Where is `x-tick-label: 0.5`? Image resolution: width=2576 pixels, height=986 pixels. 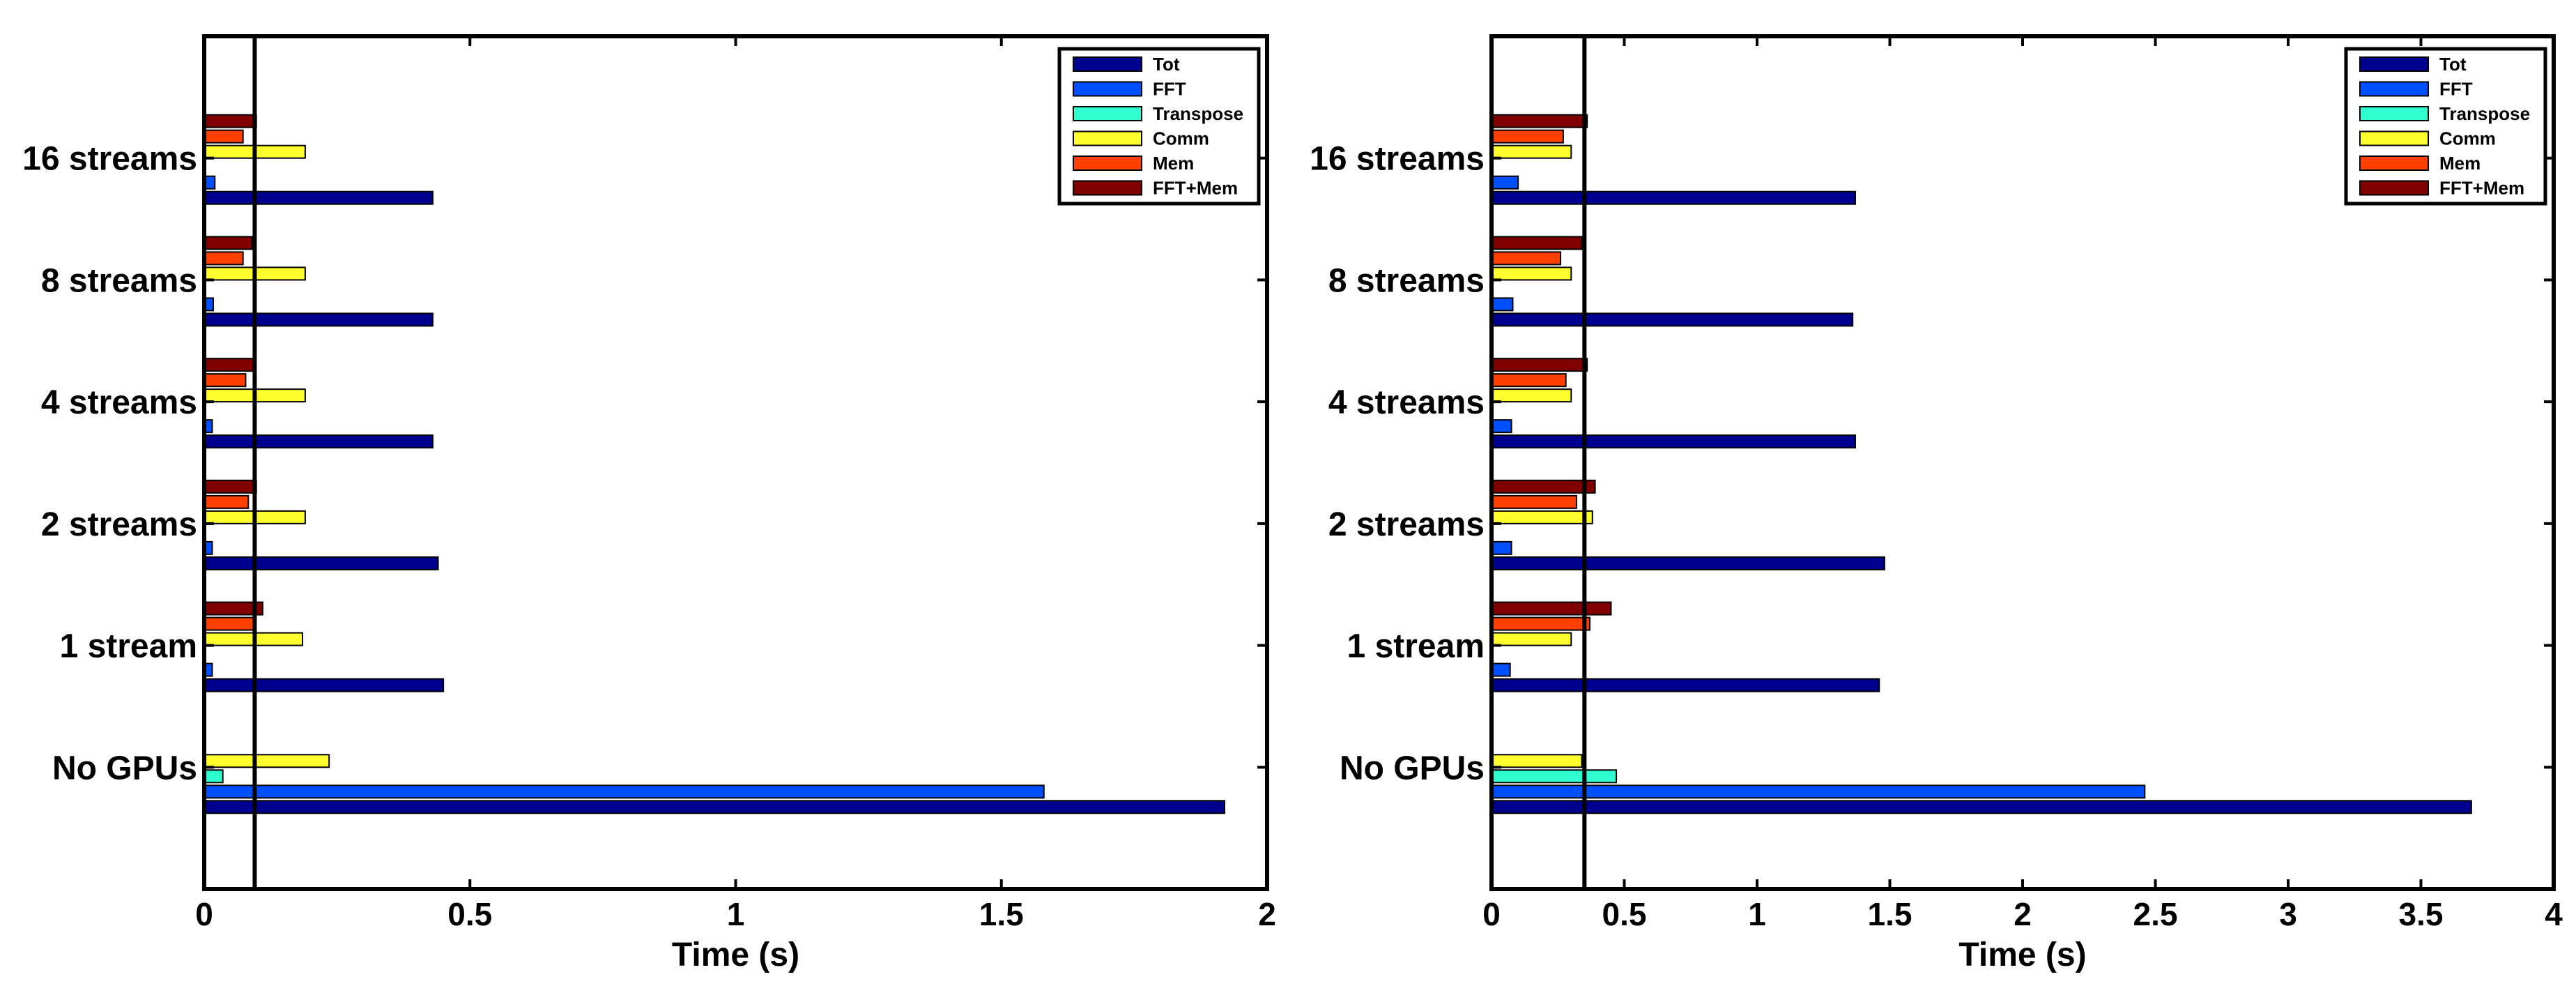 x-tick-label: 0.5 is located at coordinates (1625, 914).